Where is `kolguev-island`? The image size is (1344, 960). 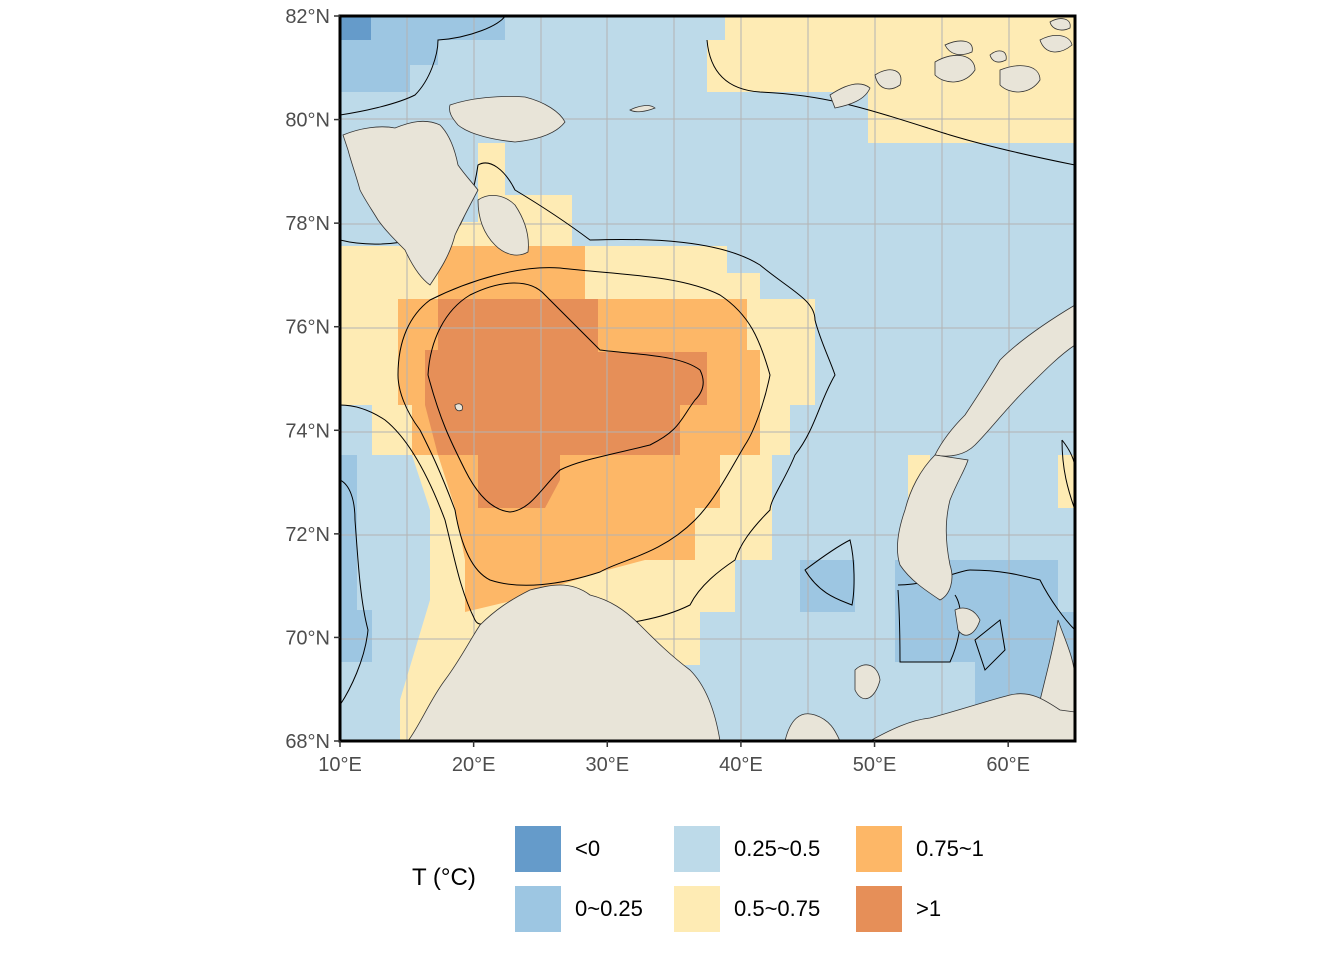
kolguev-island is located at coordinates (867, 682).